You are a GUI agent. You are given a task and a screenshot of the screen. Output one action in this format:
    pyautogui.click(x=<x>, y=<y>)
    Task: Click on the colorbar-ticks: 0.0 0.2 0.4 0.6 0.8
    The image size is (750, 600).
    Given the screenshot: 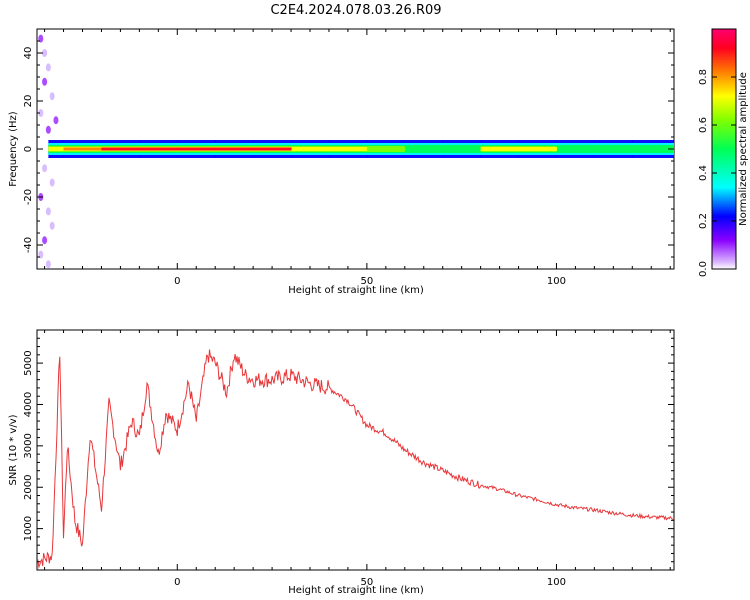 What is the action you would take?
    pyautogui.click(x=717, y=173)
    